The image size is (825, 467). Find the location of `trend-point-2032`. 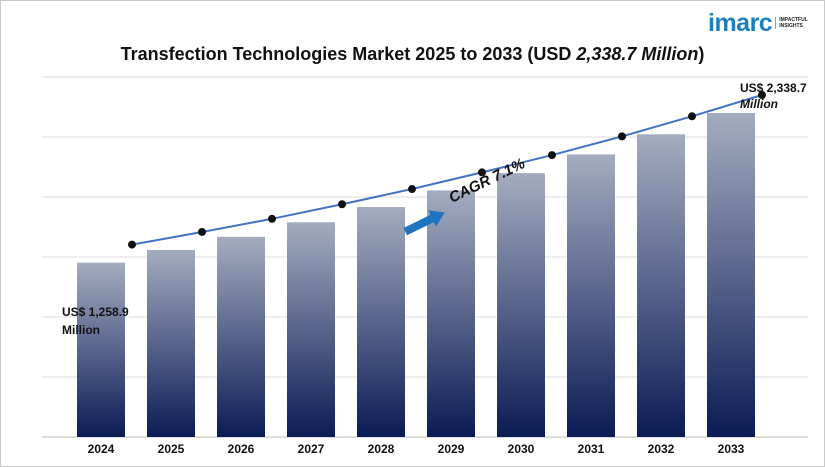

trend-point-2032 is located at coordinates (692, 116).